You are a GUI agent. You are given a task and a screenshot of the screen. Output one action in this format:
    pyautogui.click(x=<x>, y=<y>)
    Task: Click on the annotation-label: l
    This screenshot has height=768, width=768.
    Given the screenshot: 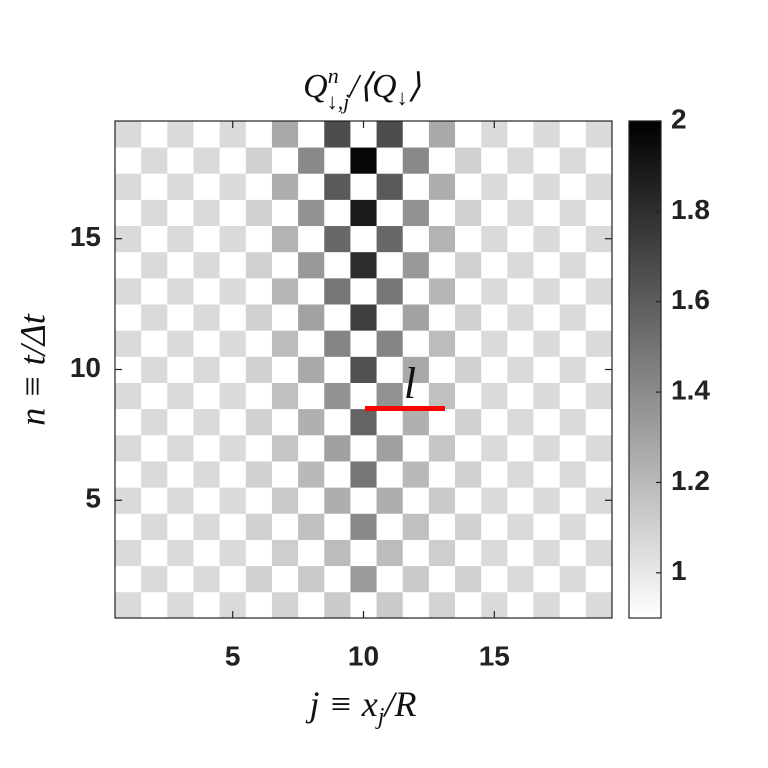 What is the action you would take?
    pyautogui.click(x=410, y=383)
    